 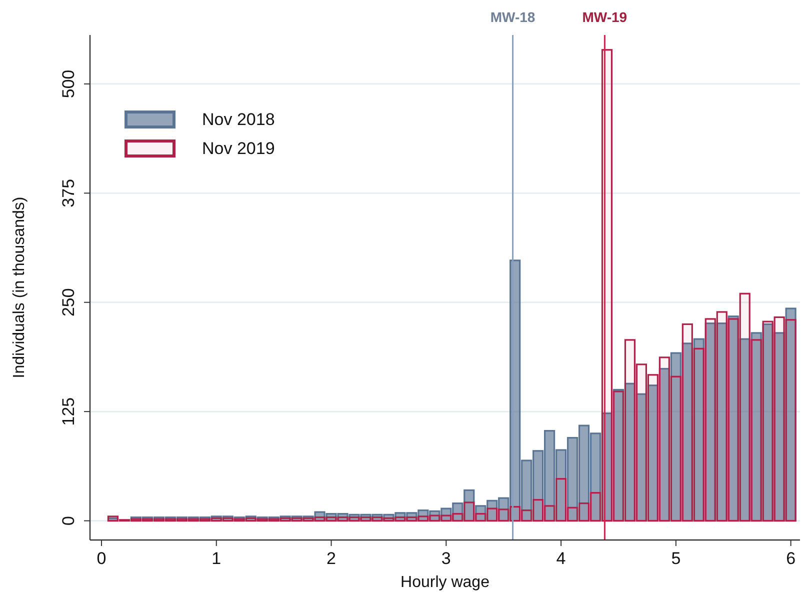 What do you see at coordinates (217, 558) in the screenshot?
I see `x-tick-label: 1` at bounding box center [217, 558].